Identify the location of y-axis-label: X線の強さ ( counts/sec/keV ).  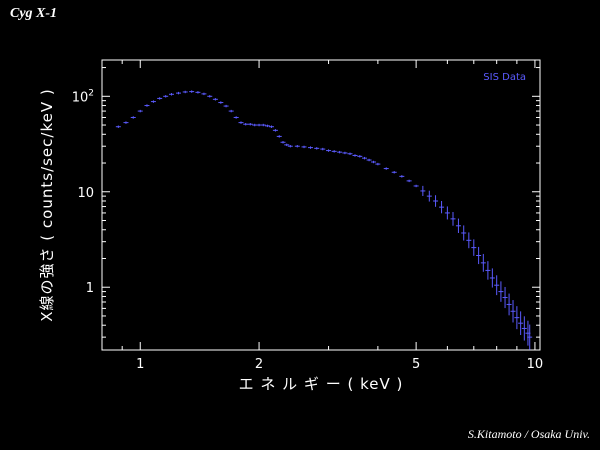
(47, 204).